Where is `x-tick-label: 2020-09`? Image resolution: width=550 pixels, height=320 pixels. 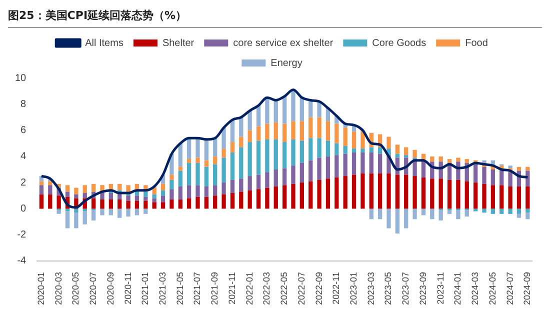
x-tick-label: 2020-09 is located at coordinates (110, 288).